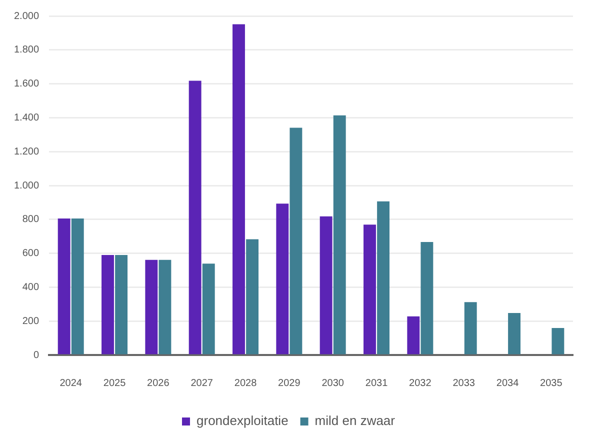 This screenshot has height=444, width=591. What do you see at coordinates (27, 118) in the screenshot?
I see `y-tick-label: 1.400` at bounding box center [27, 118].